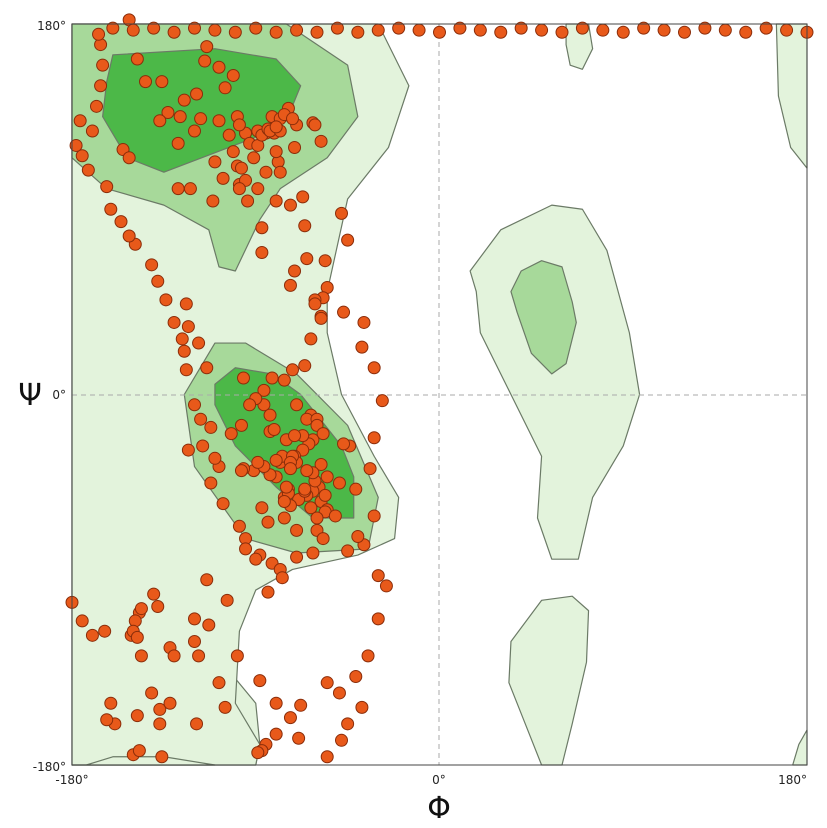 This screenshot has height=828, width=827. I want to click on x-tick-max: 180°, so click(792, 780).